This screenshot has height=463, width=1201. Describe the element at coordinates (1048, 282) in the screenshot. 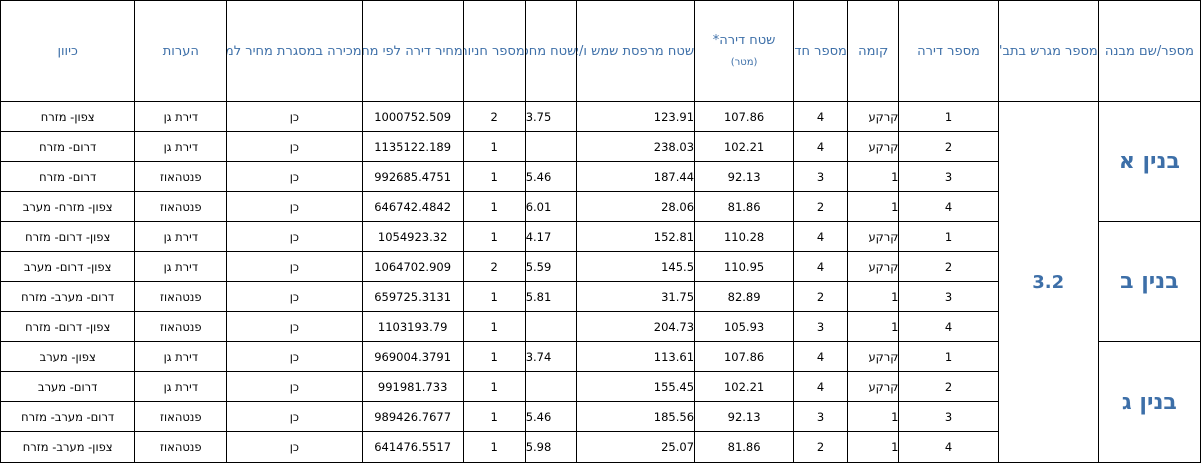

I see `plot-number: 3.2` at that location.